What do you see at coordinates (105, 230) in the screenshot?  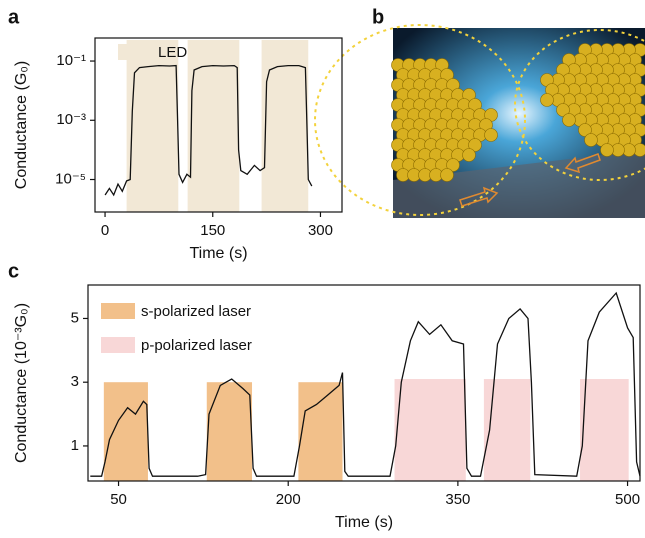 I see `x-tick-label: 0` at bounding box center [105, 230].